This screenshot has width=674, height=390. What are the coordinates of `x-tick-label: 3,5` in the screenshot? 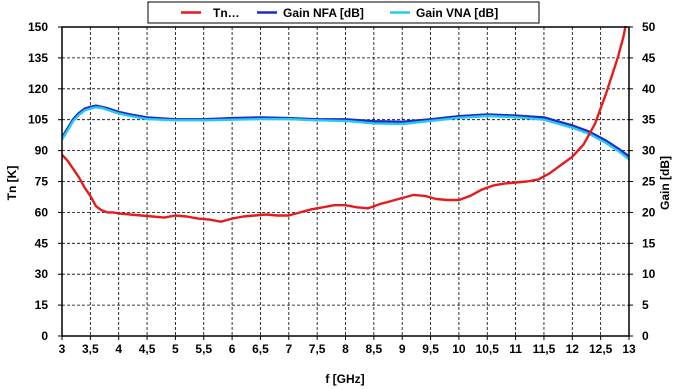 It's located at (90, 349).